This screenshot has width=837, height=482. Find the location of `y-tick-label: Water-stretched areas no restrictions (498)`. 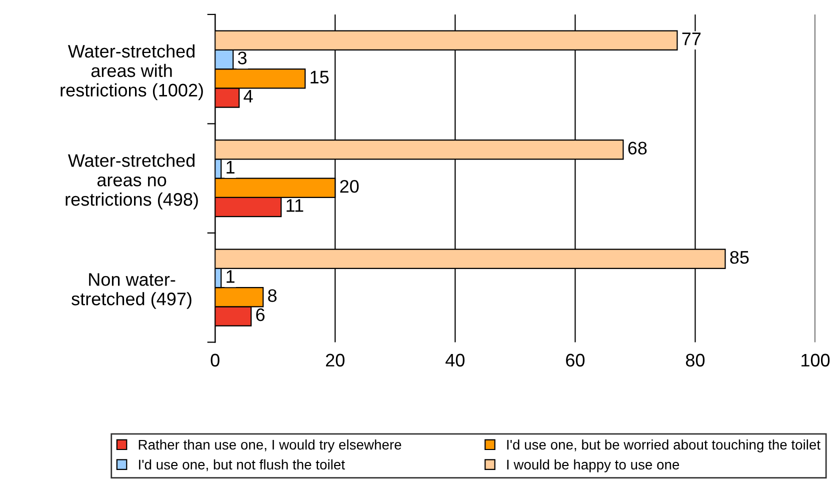

y-tick-label: Water-stretched areas no restrictions (498) is located at coordinates (132, 182).